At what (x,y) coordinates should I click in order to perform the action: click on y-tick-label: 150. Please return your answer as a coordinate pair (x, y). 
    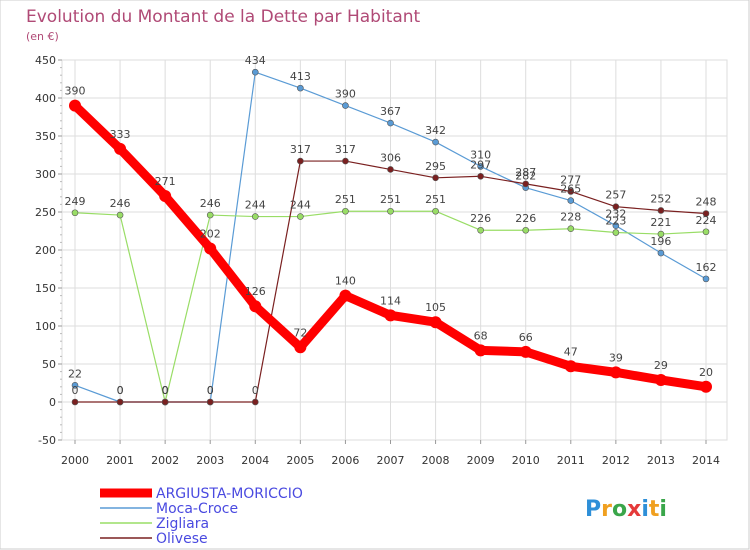
    Looking at the image, I should click on (45, 288).